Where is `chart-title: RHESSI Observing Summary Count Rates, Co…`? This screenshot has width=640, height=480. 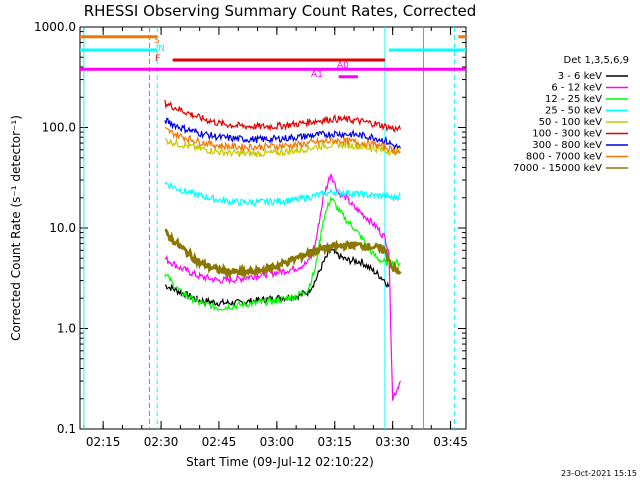
chart-title: RHESSI Observing Summary Count Rates, Co… is located at coordinates (280, 11).